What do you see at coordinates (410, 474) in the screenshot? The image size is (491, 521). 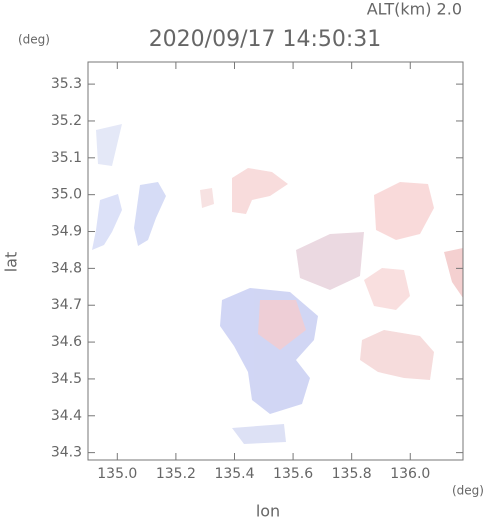 I see `x-tick-label: 136.0` at bounding box center [410, 474].